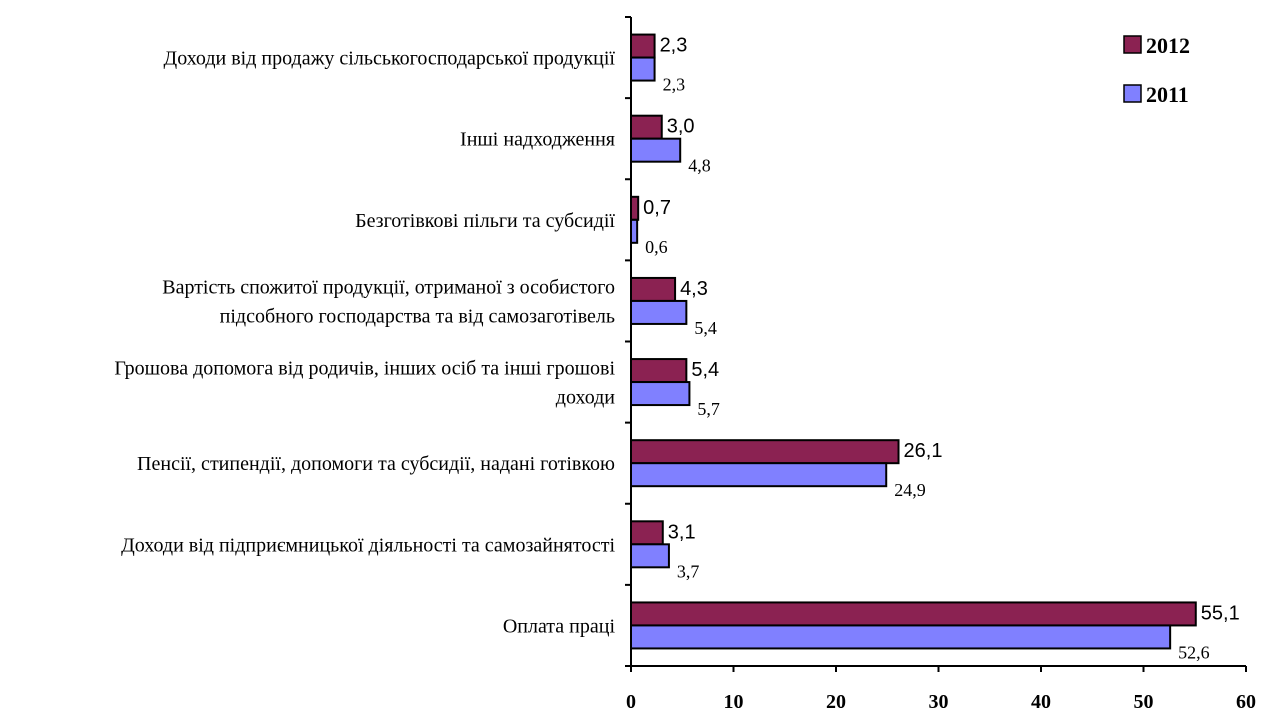 This screenshot has height=713, width=1261. Describe the element at coordinates (836, 702) in the screenshot. I see `x-tick-label: 20` at that location.